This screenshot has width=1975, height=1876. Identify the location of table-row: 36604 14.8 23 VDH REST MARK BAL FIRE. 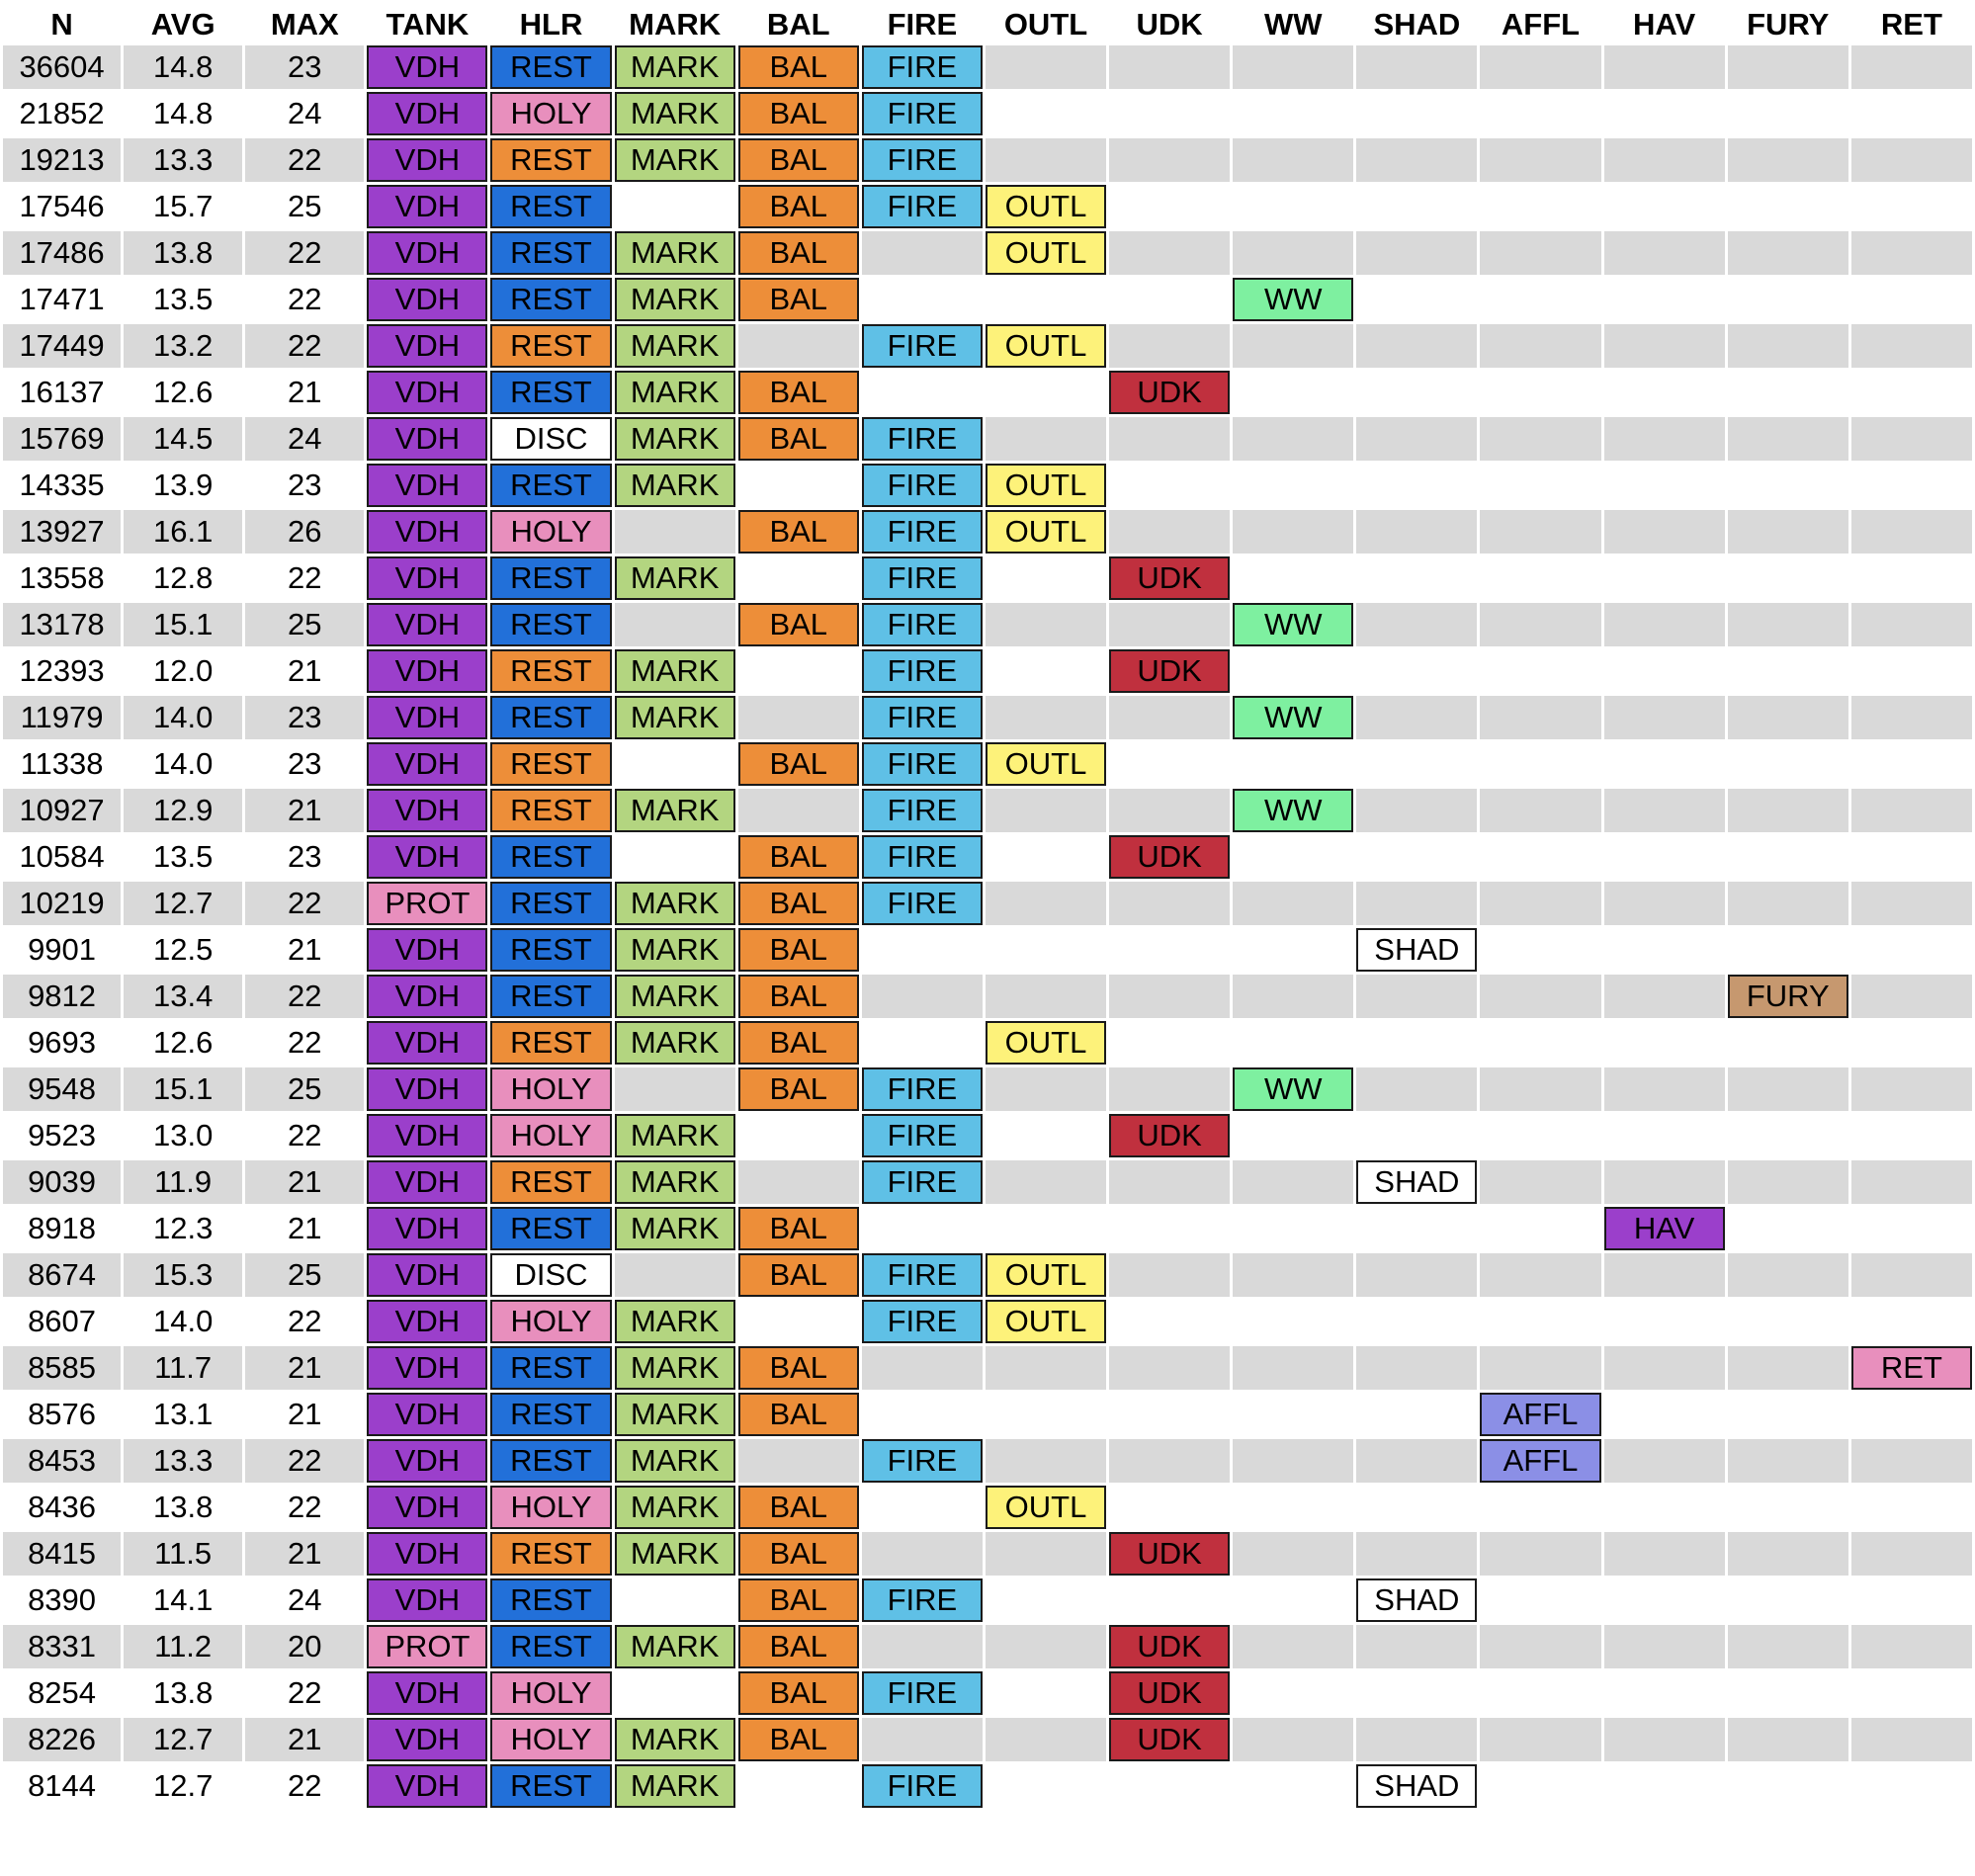
(987, 67).